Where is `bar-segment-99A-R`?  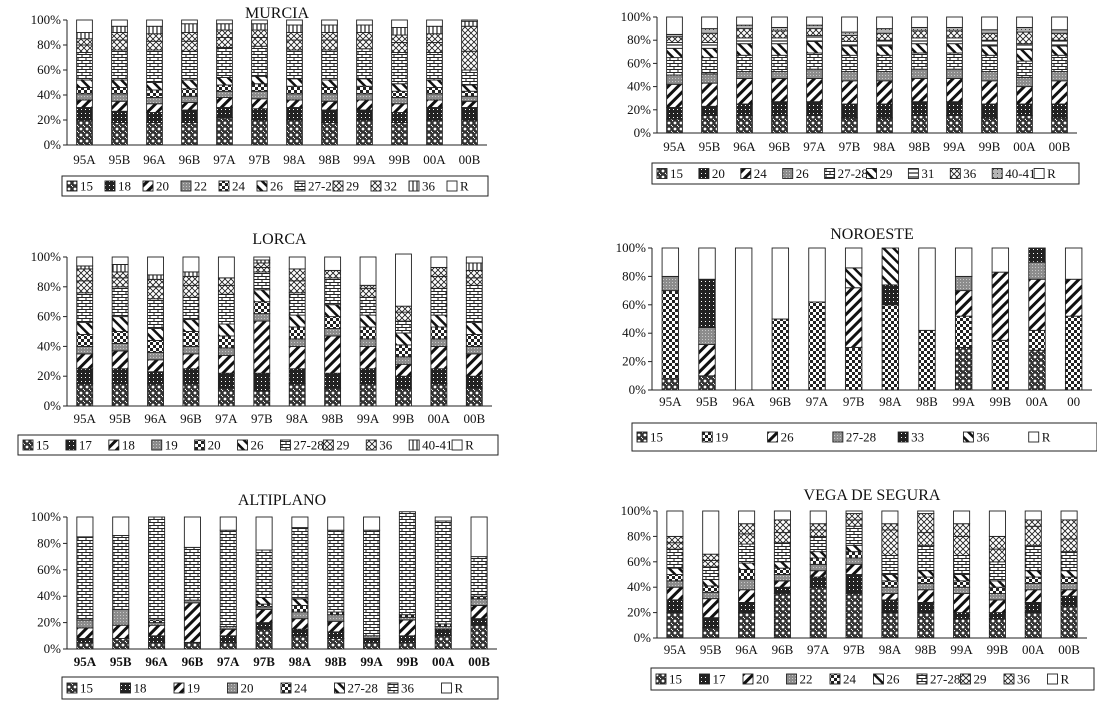 bar-segment-99A-R is located at coordinates (954, 22).